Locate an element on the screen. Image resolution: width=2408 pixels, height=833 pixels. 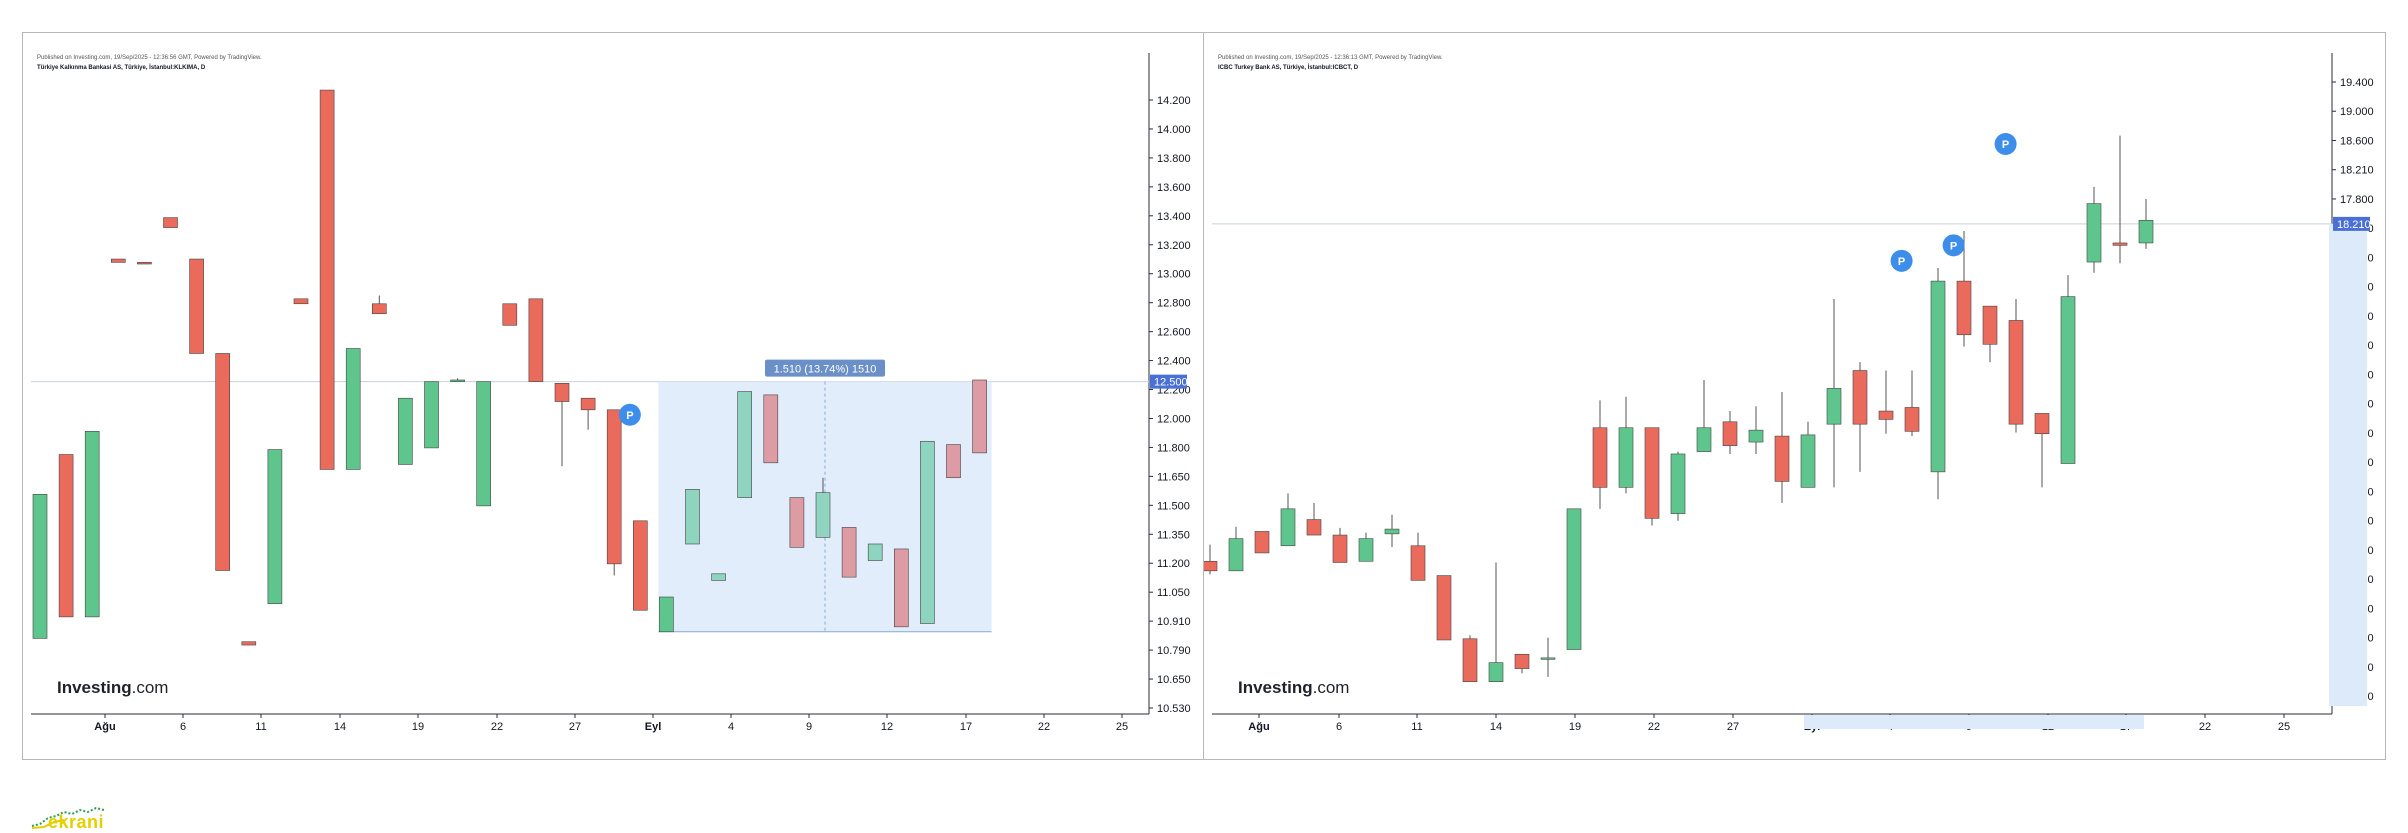
watermark-text: ekrani is located at coordinates (76, 822).